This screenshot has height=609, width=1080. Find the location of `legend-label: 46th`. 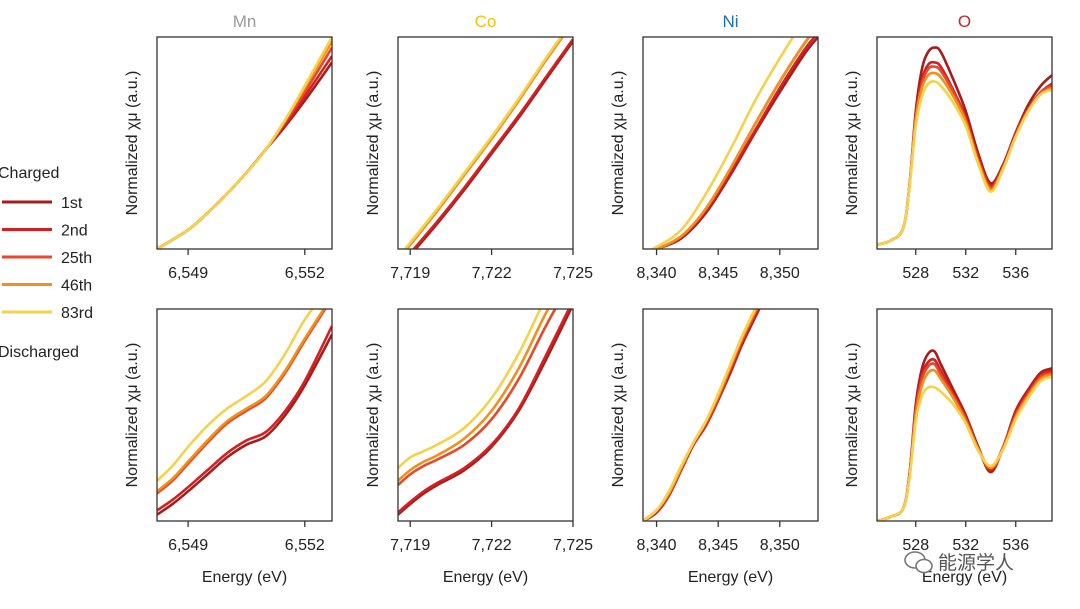

legend-label: 46th is located at coordinates (76, 286).